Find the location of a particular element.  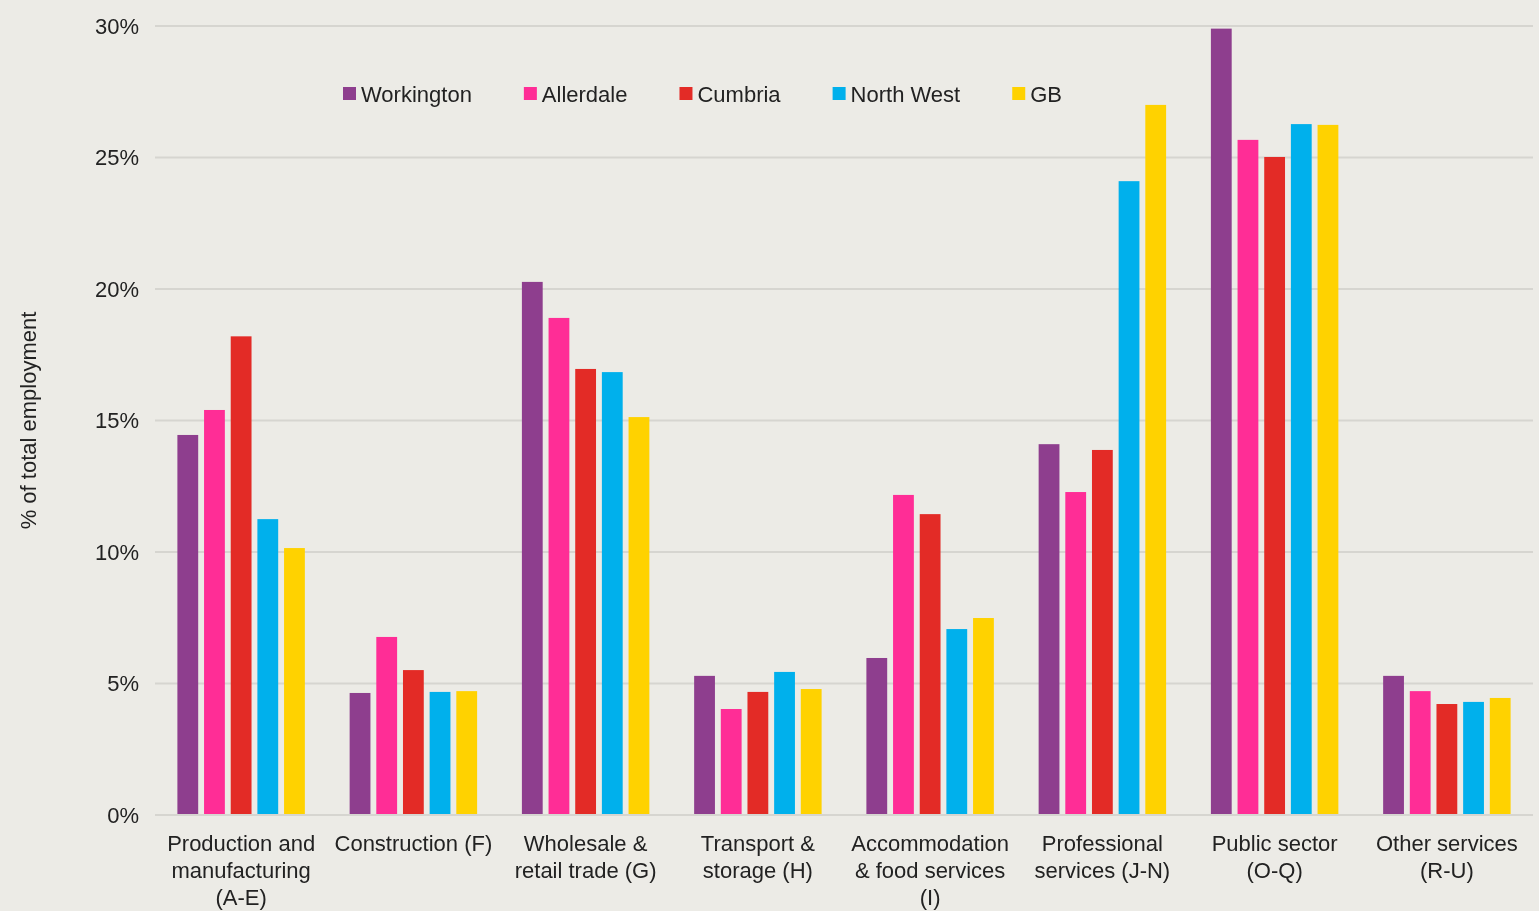

x-tick-label: Accommodation & food services (I) is located at coordinates (930, 870).